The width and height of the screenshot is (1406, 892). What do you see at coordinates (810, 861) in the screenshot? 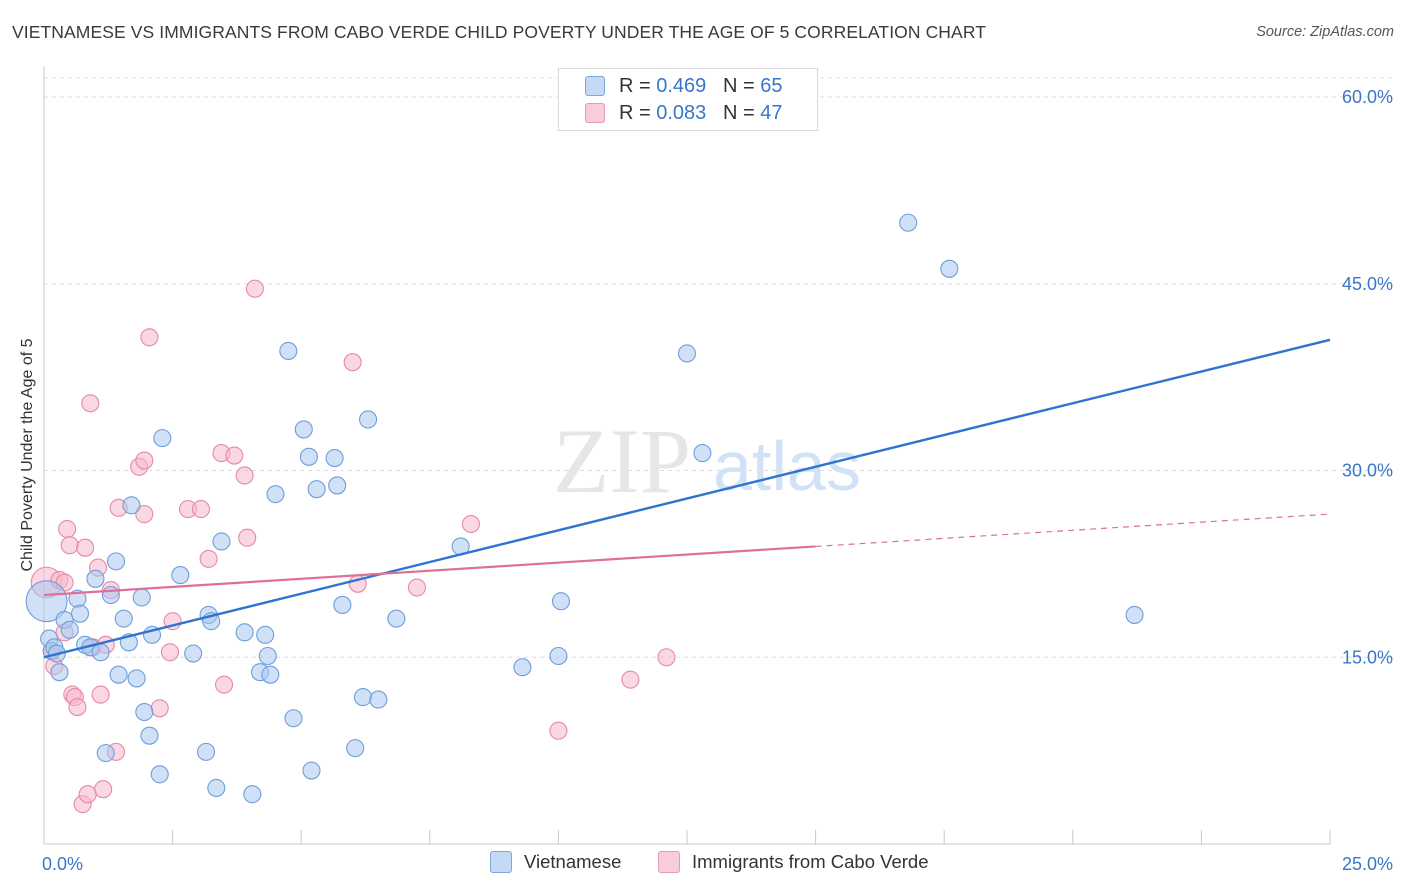
I see `legend-label-cabo-verde: Immigrants from Cabo Verde` at bounding box center [810, 861].